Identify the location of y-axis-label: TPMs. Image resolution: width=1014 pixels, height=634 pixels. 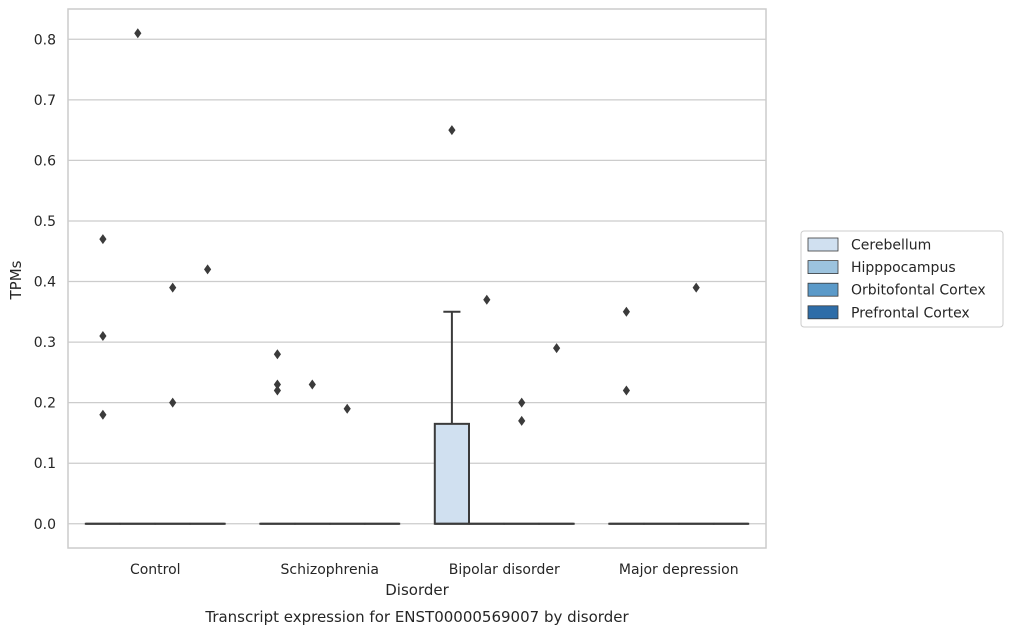
(16, 280).